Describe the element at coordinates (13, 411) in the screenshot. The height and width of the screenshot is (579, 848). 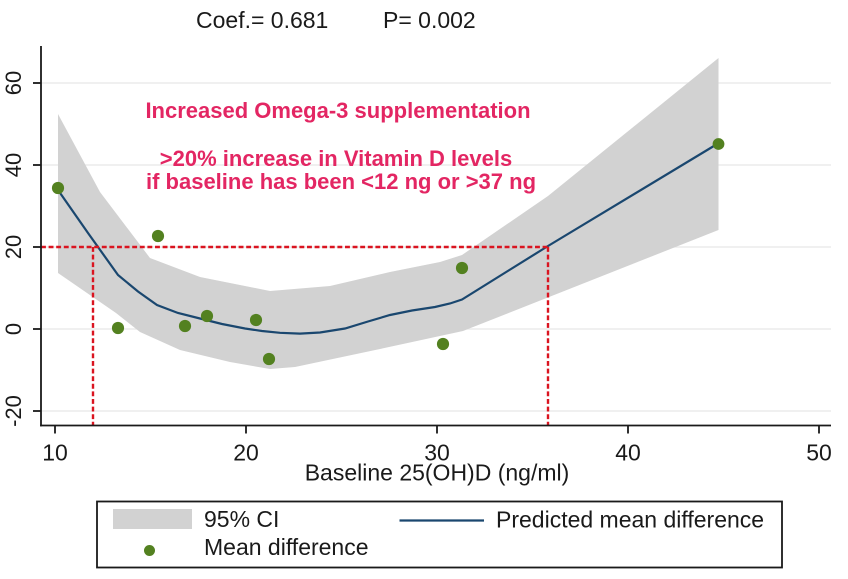
I see `svg-text: -20` at that location.